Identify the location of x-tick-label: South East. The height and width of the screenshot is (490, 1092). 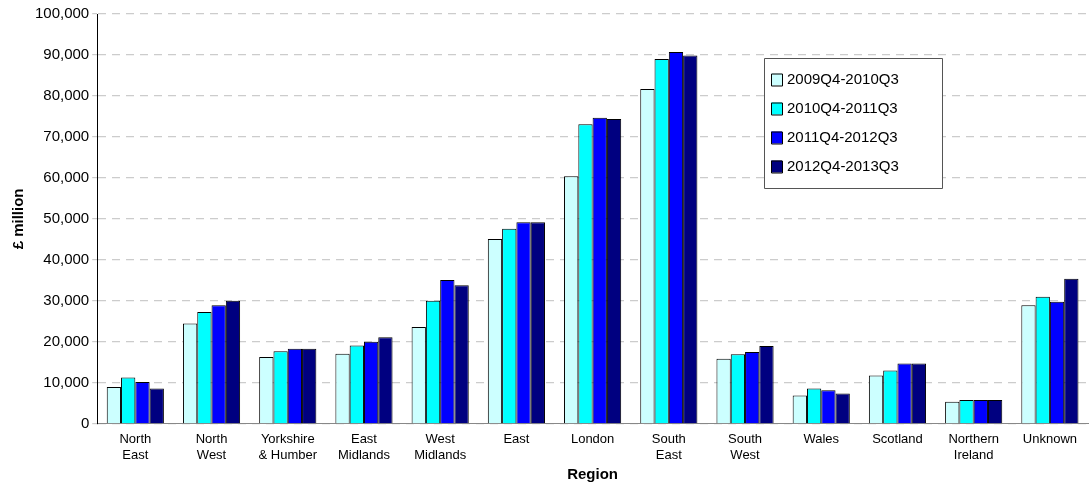
(668, 446).